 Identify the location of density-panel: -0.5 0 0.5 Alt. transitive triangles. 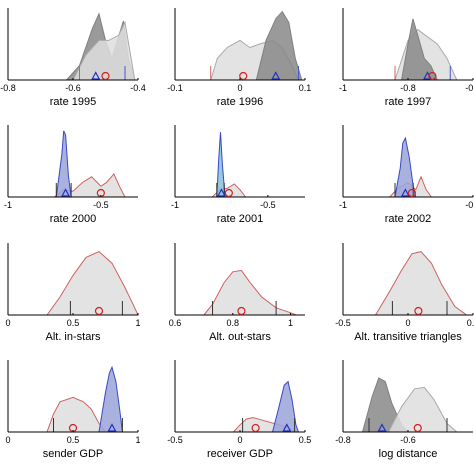
(404, 293).